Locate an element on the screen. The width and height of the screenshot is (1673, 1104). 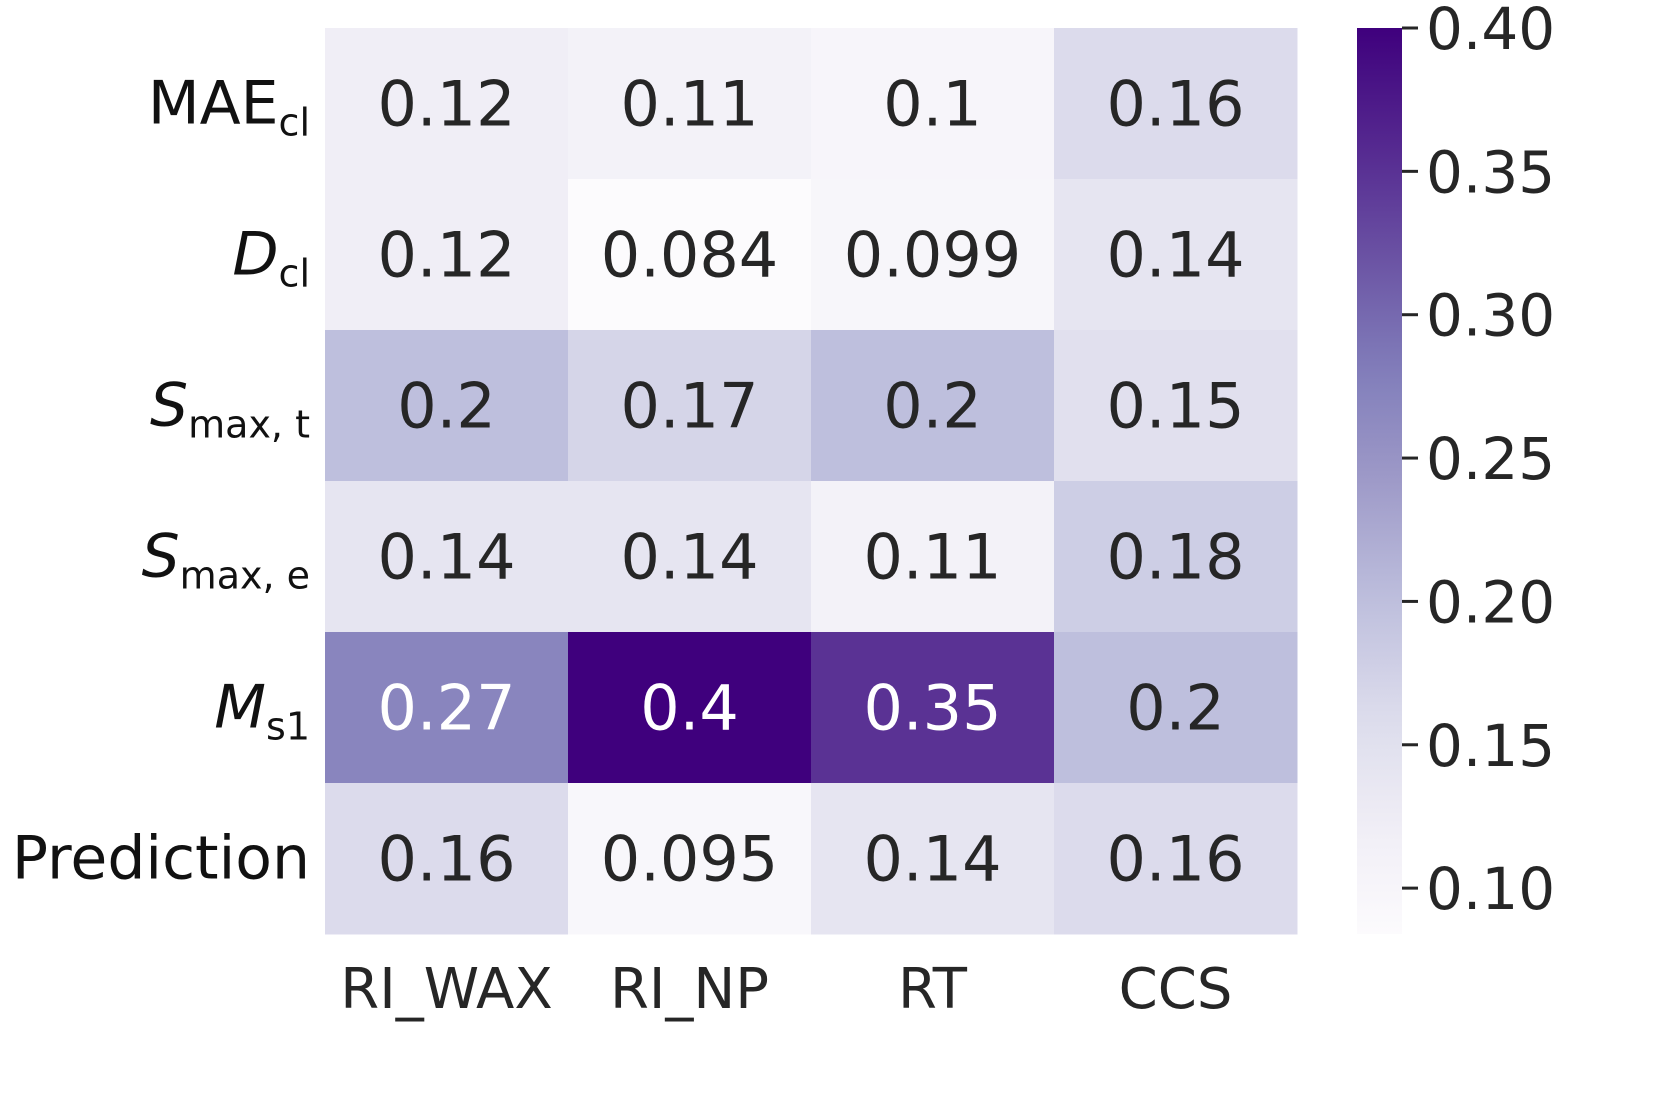
cell-value-r2-c3: 0.15 is located at coordinates (1175, 406).